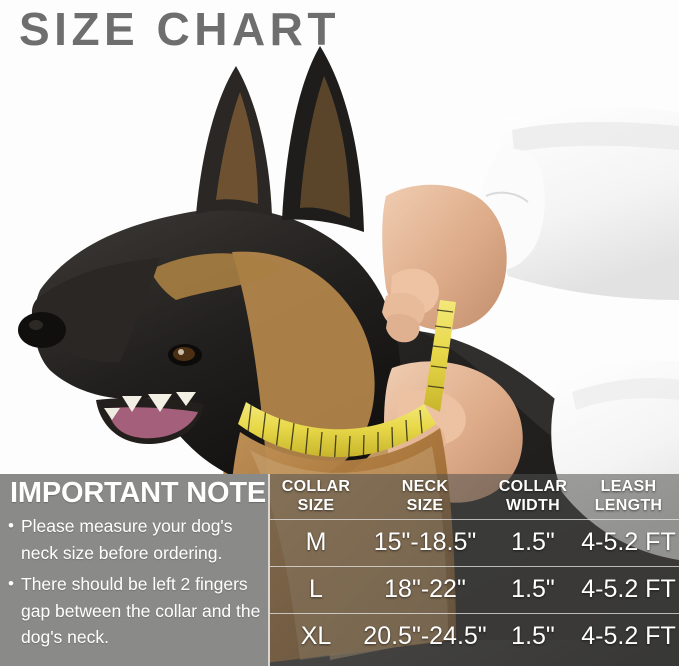 The height and width of the screenshot is (666, 679). I want to click on cell-neck-size: 18"-22", so click(425, 590).